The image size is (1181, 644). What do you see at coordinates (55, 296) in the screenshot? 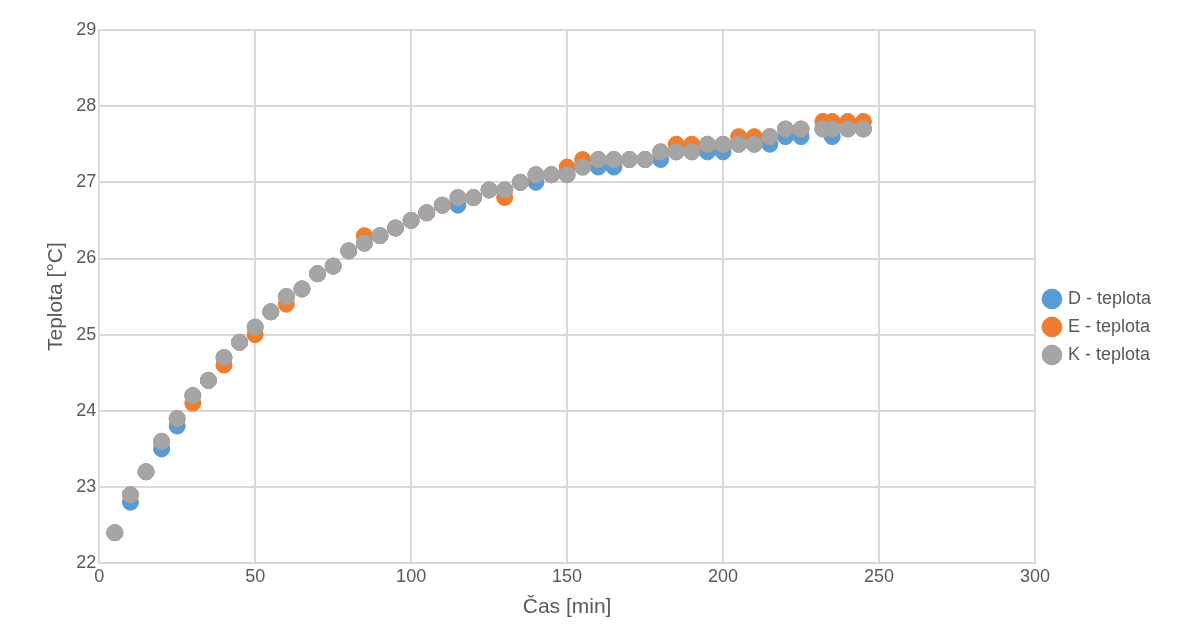
I see `y-axis-title: Teplota [°C]` at bounding box center [55, 296].